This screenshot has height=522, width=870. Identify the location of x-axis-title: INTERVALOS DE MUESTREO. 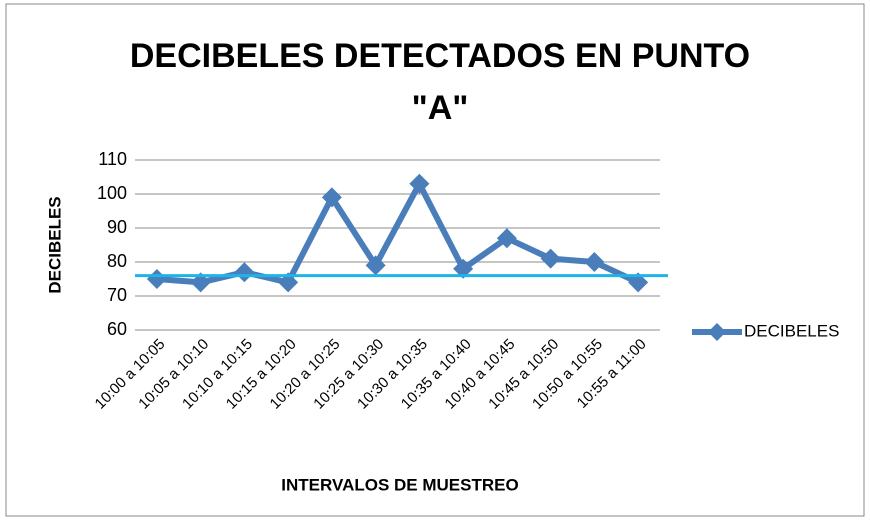
(399, 484).